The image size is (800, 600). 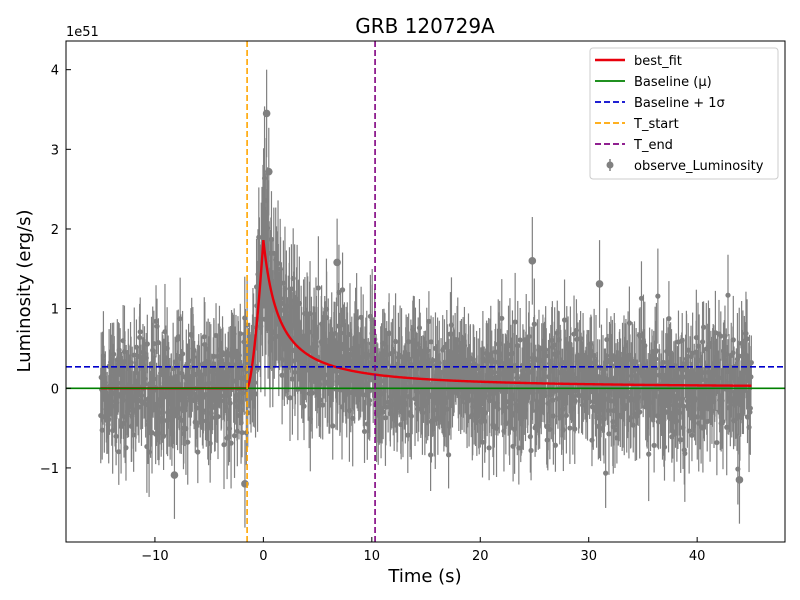 I want to click on y-tick-label: 4, so click(x=55, y=71).